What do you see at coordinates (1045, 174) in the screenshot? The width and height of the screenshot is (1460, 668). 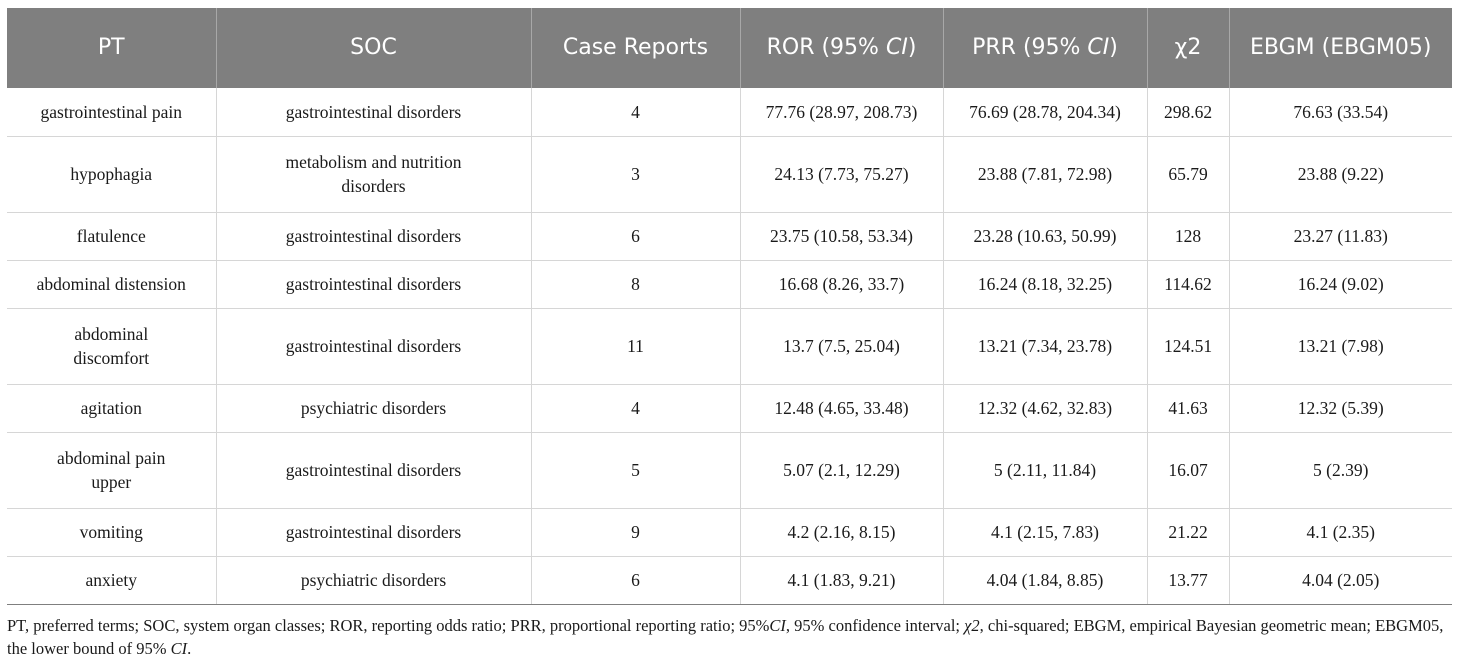 I see `cell-prr: 23.88 (7.81, 72.98)` at bounding box center [1045, 174].